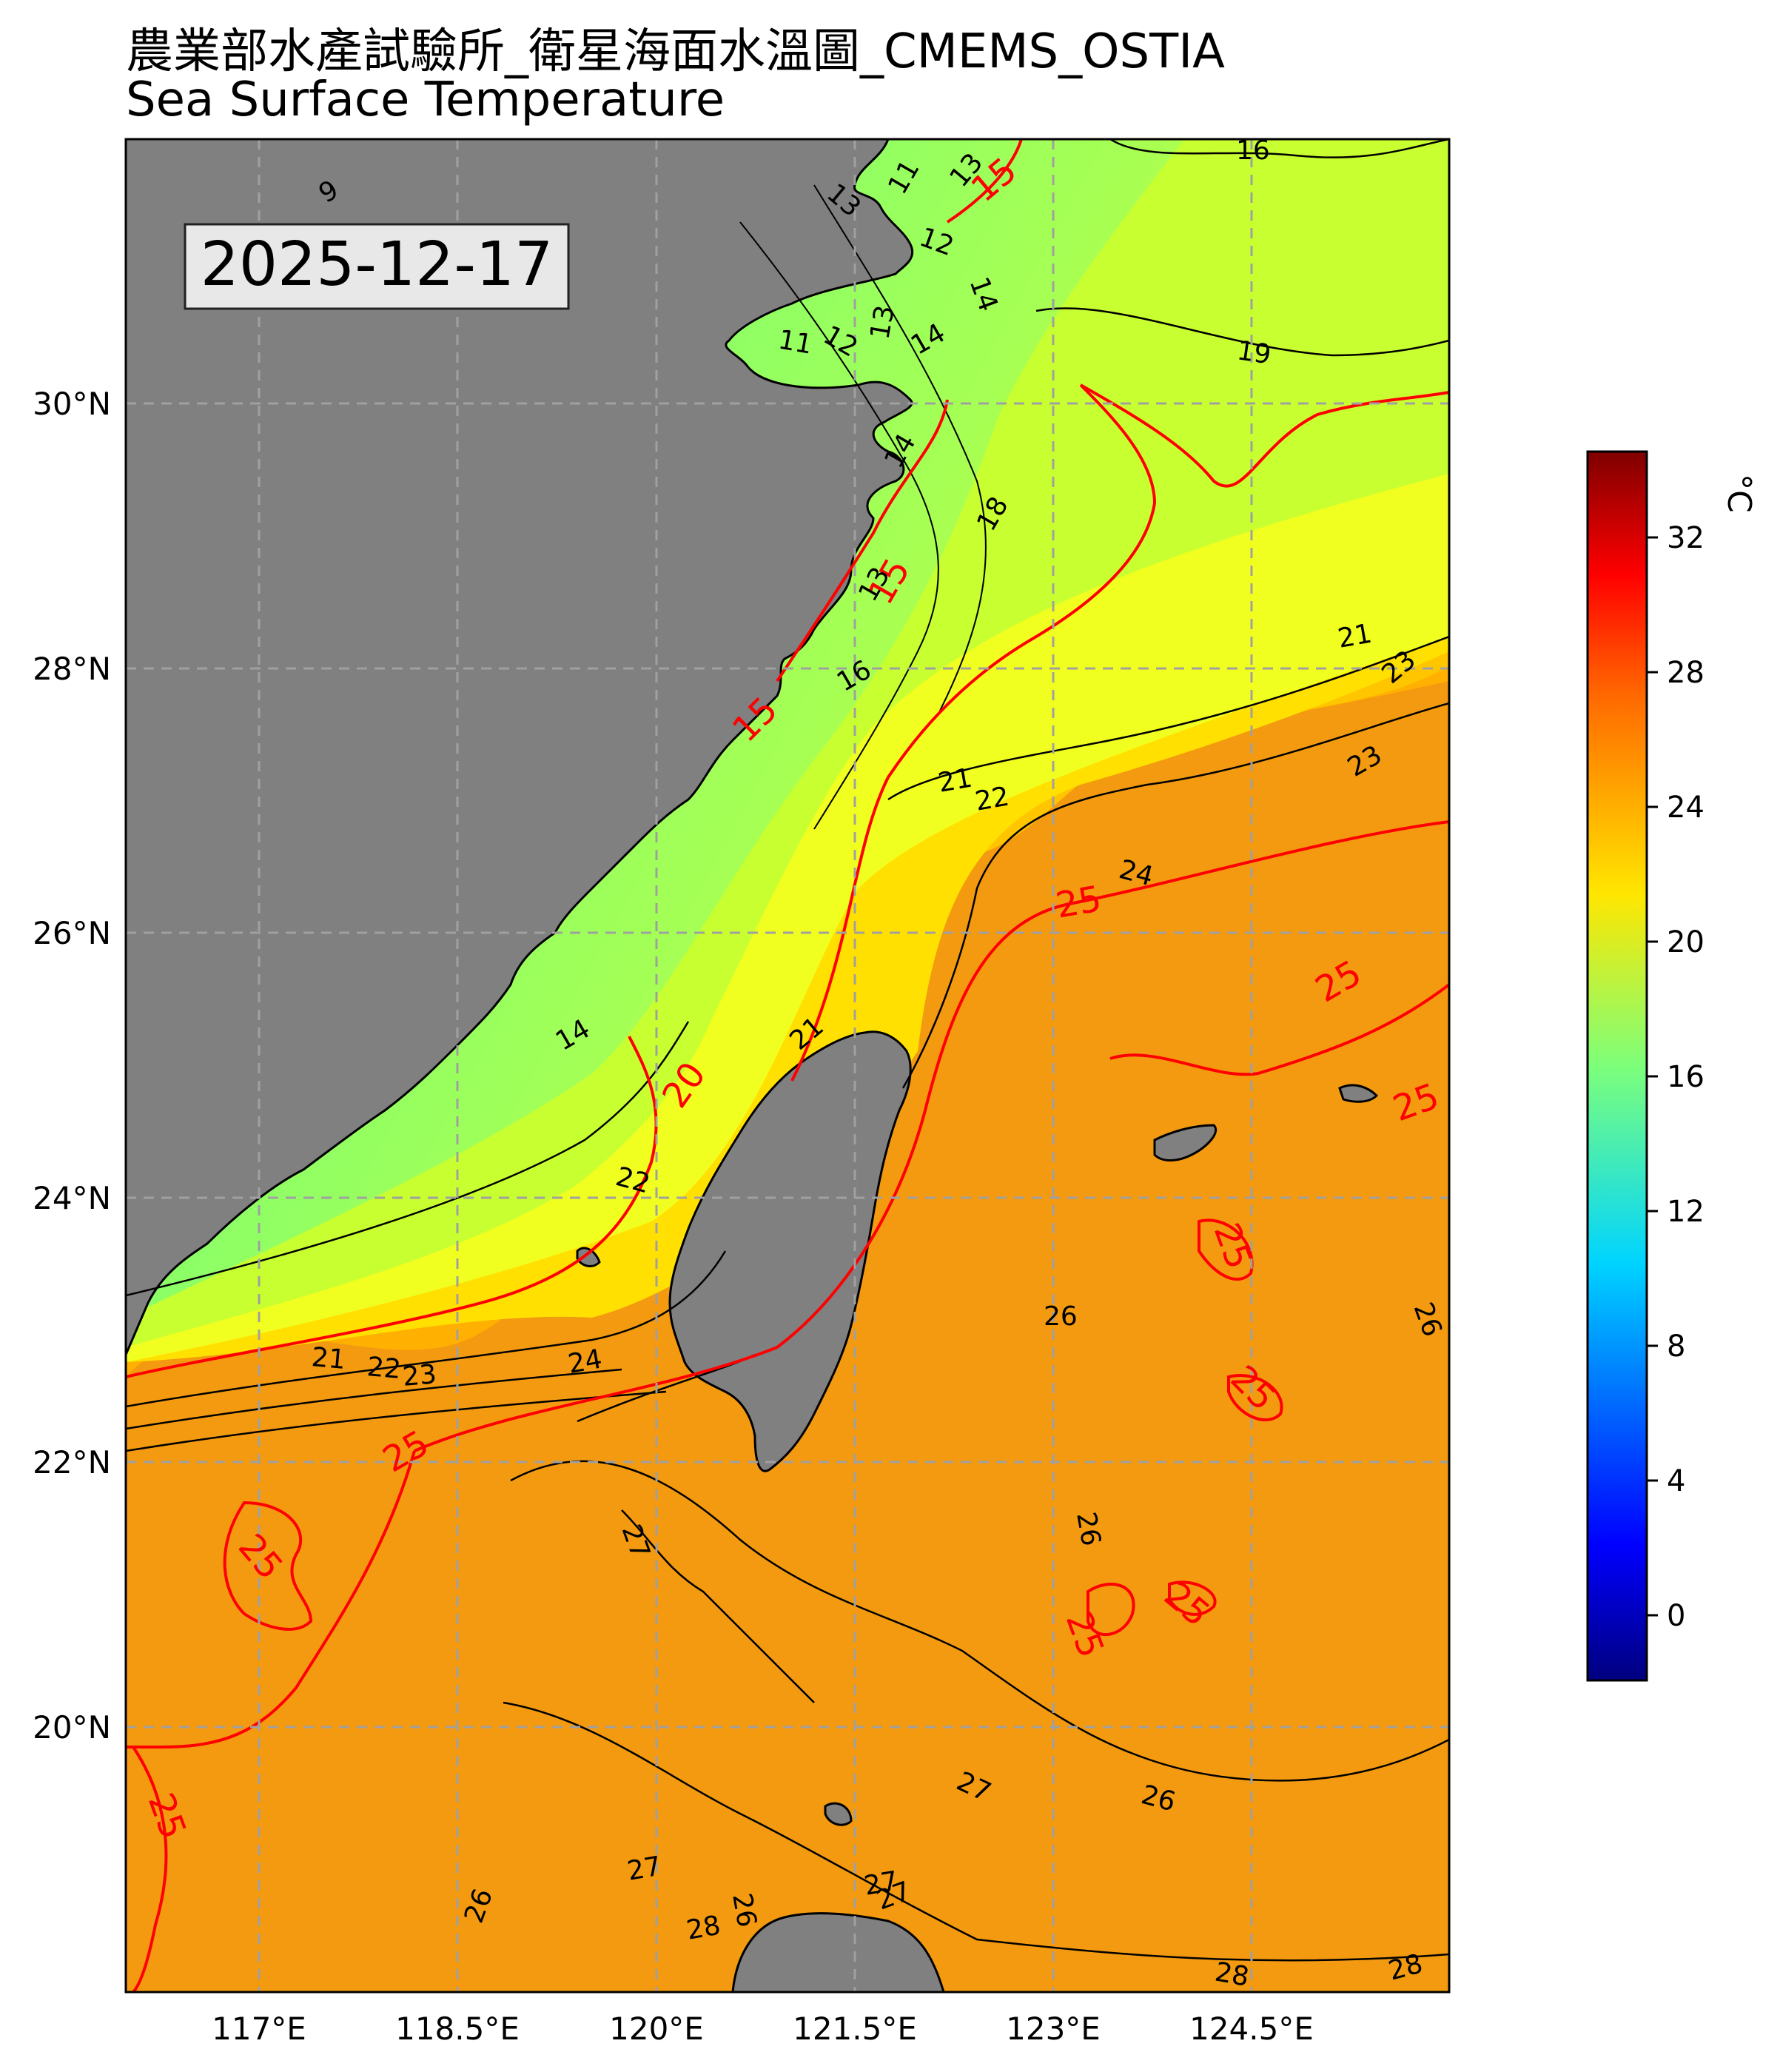  What do you see at coordinates (855, 2029) in the screenshot?
I see `lon-label-121-5e: 121.5°E` at bounding box center [855, 2029].